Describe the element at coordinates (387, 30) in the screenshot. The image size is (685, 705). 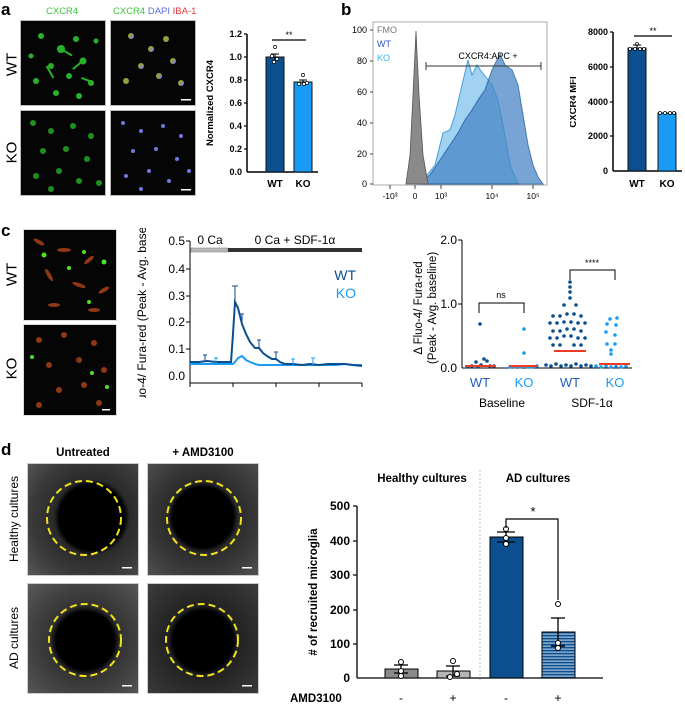
I see `legend-fmo: FMO` at that location.